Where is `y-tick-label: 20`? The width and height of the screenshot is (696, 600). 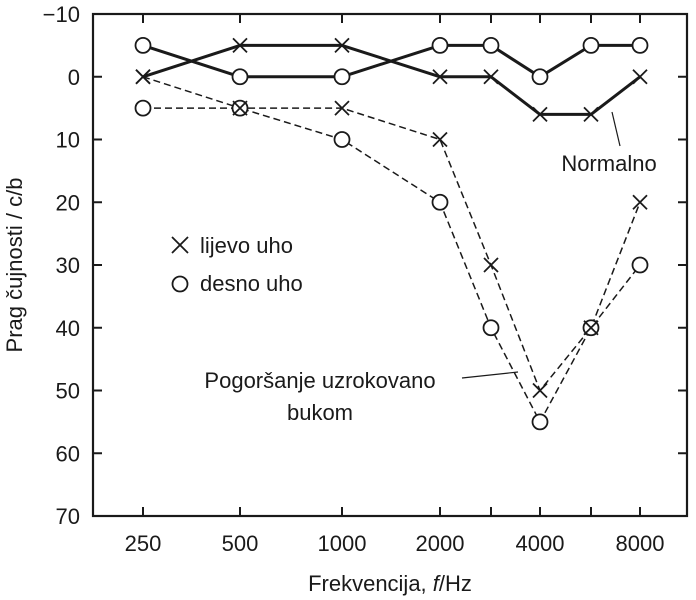
y-tick-label: 20 is located at coordinates (68, 202).